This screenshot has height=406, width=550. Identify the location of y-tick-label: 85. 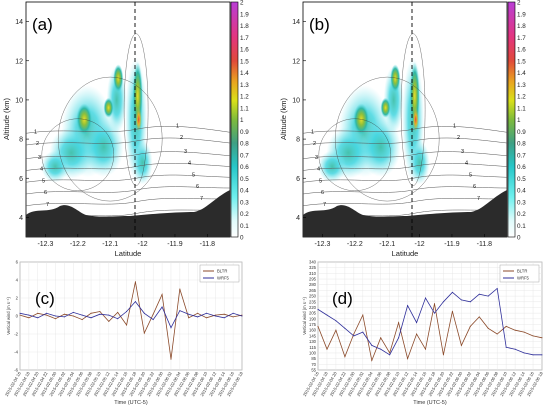
(313, 358).